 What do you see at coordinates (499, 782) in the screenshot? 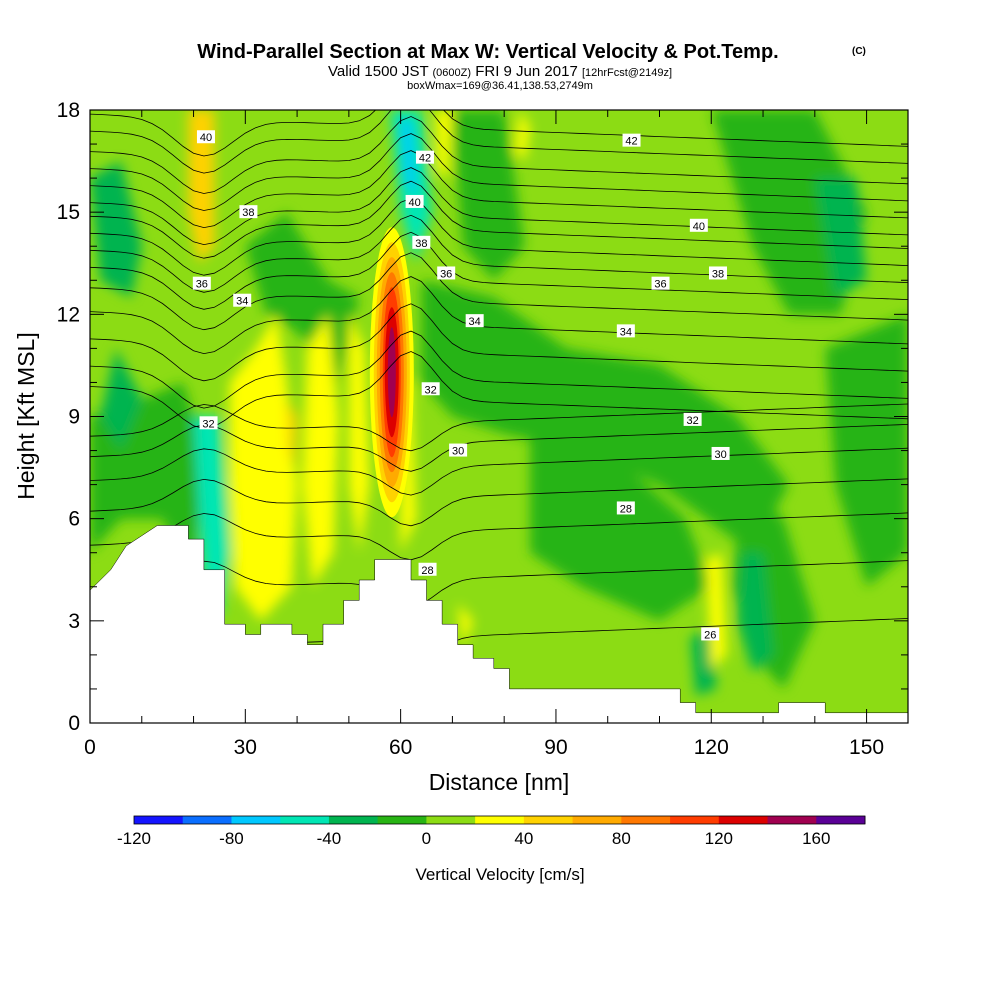
I see `x-axis-label: Distance [nm]` at bounding box center [499, 782].